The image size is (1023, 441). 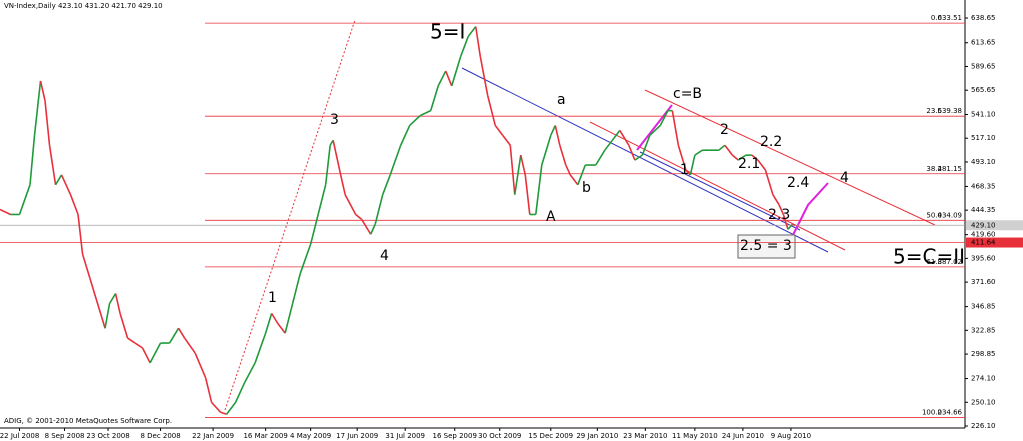 I want to click on y-tick-label: 298.85, so click(x=983, y=354).